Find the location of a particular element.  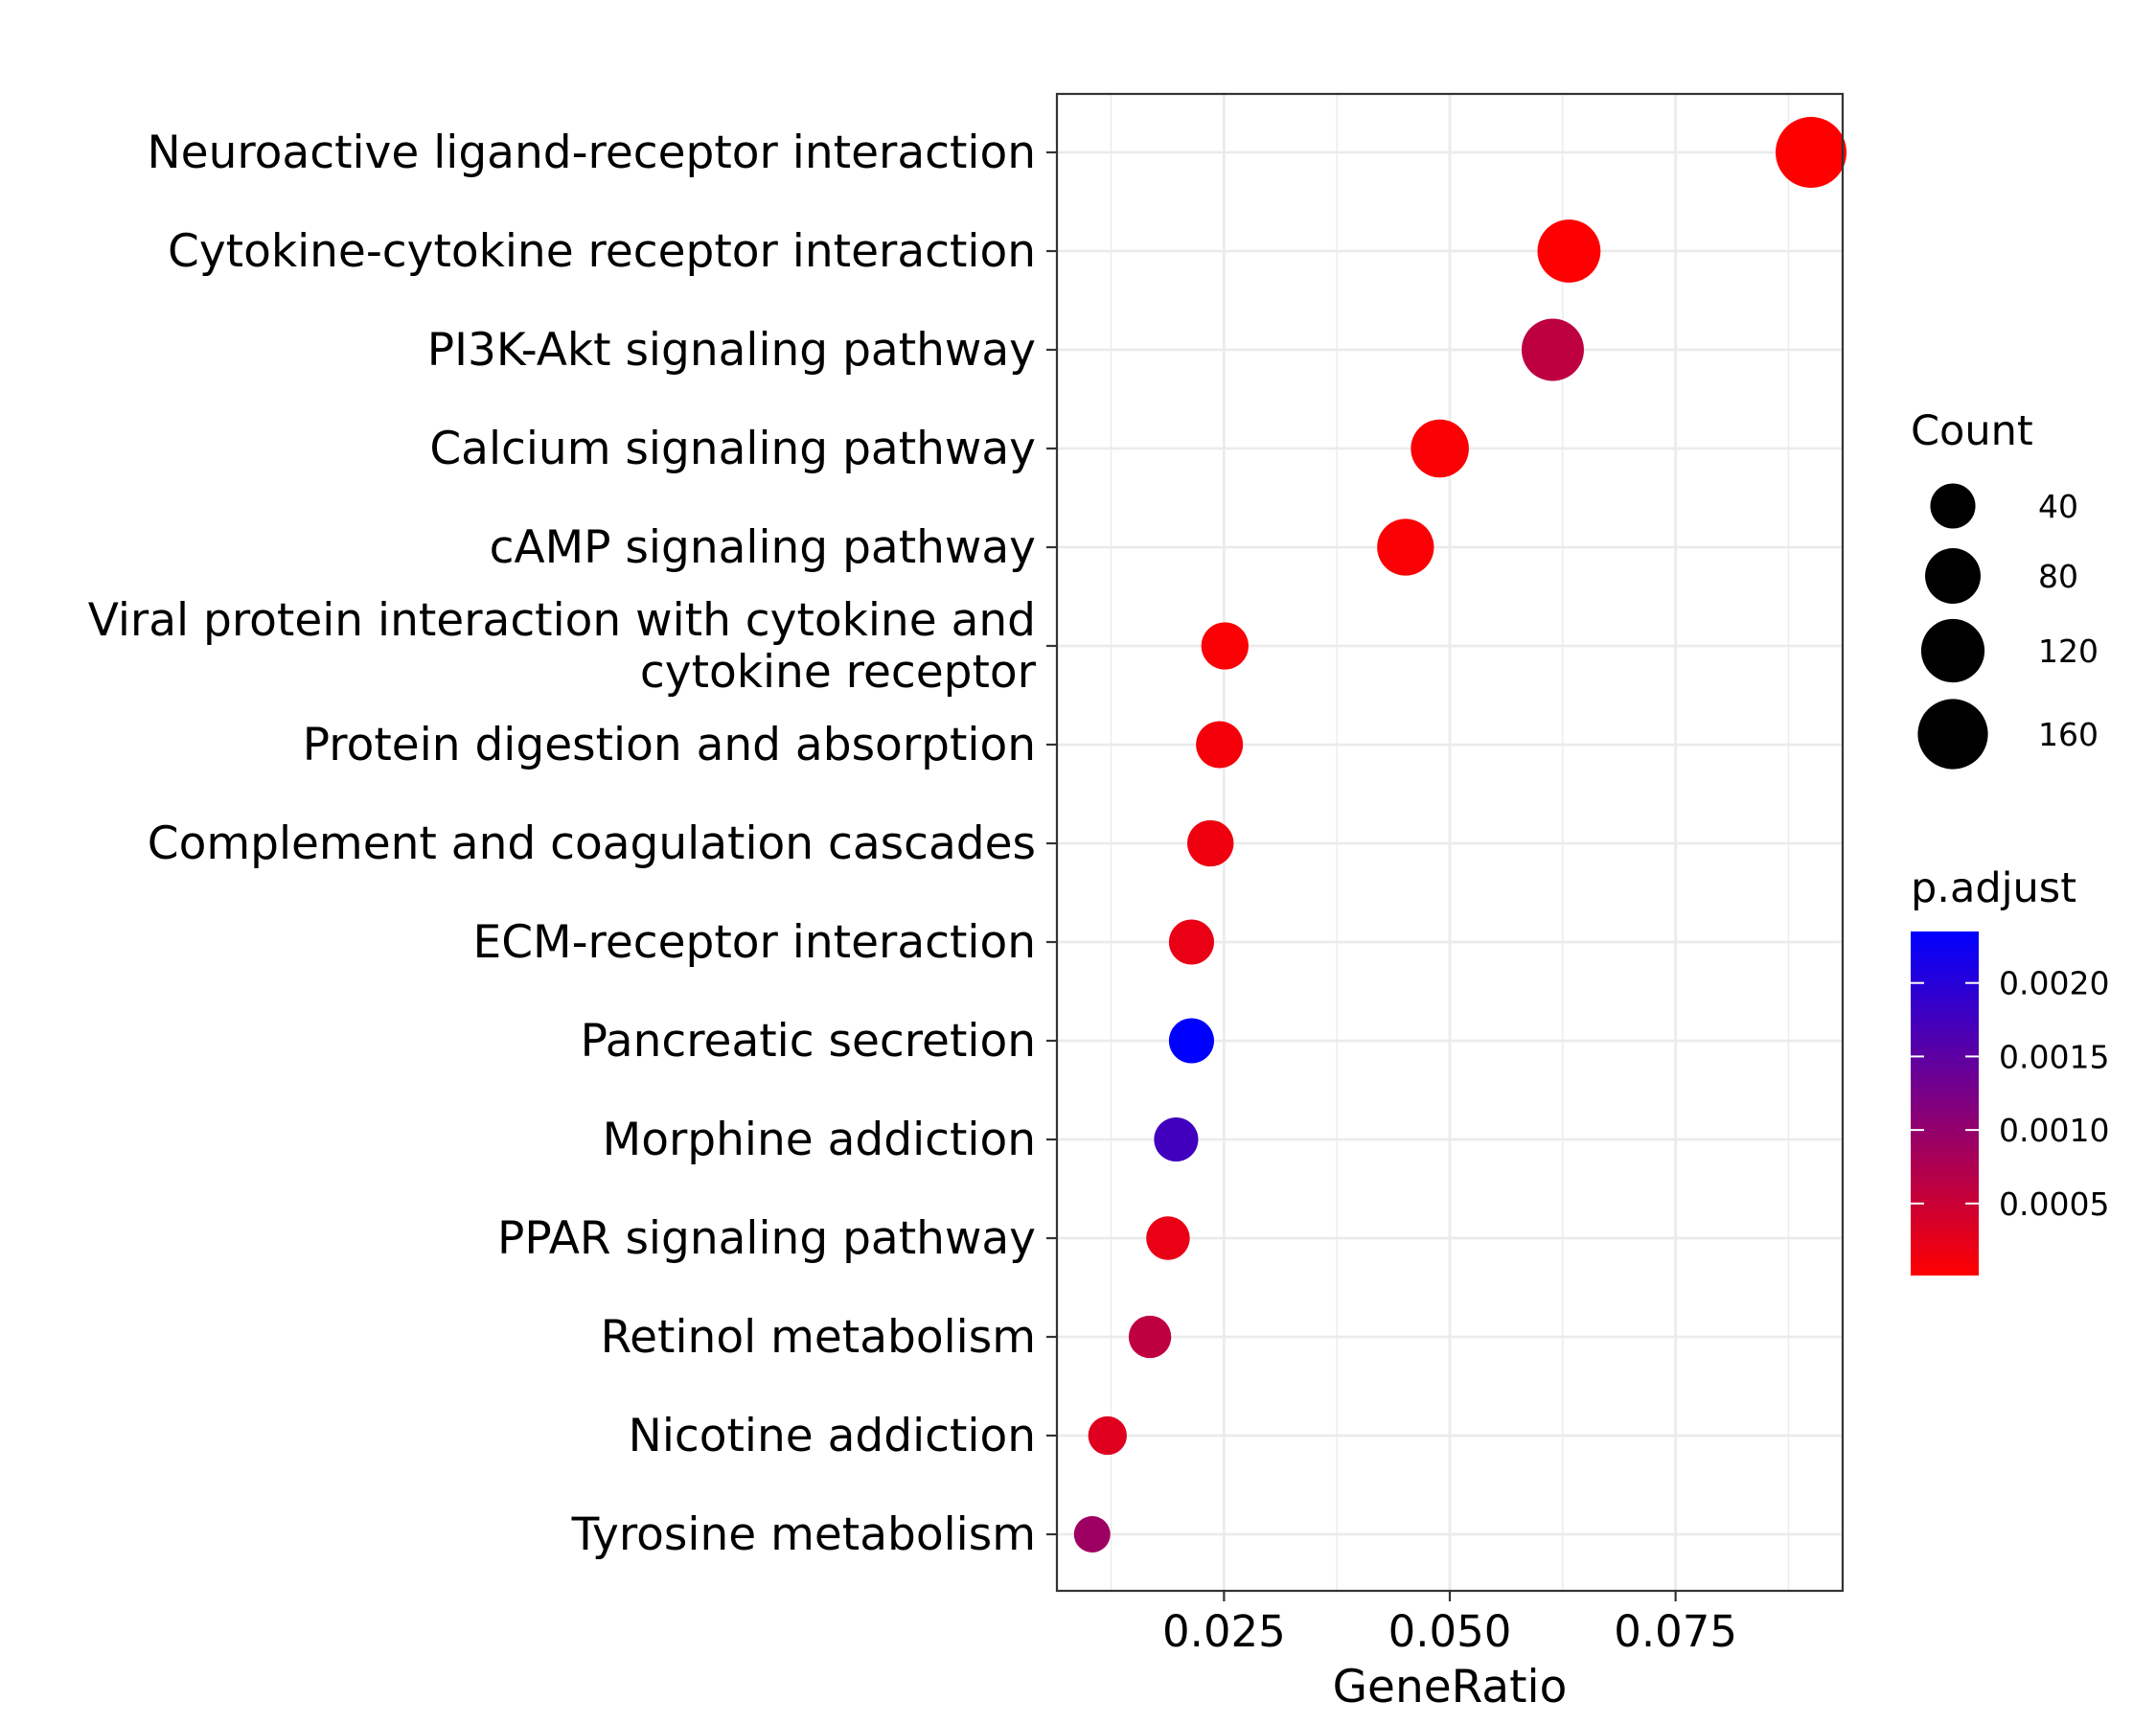

y-tick-label: Neuroactive ligand-receptor interaction is located at coordinates (592, 152).